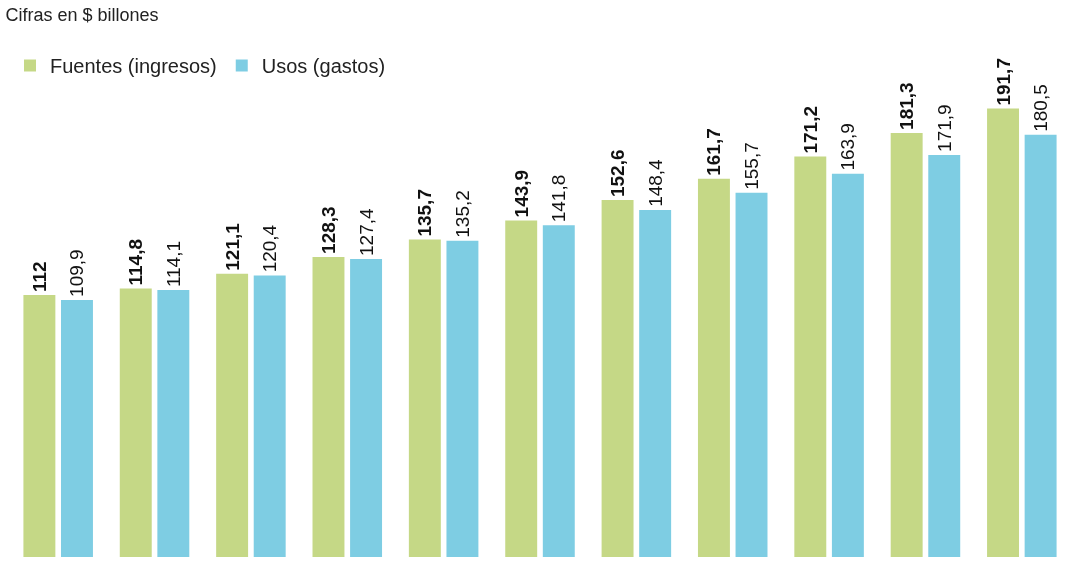  What do you see at coordinates (618, 173) in the screenshot?
I see `data-label: 152,6` at bounding box center [618, 173].